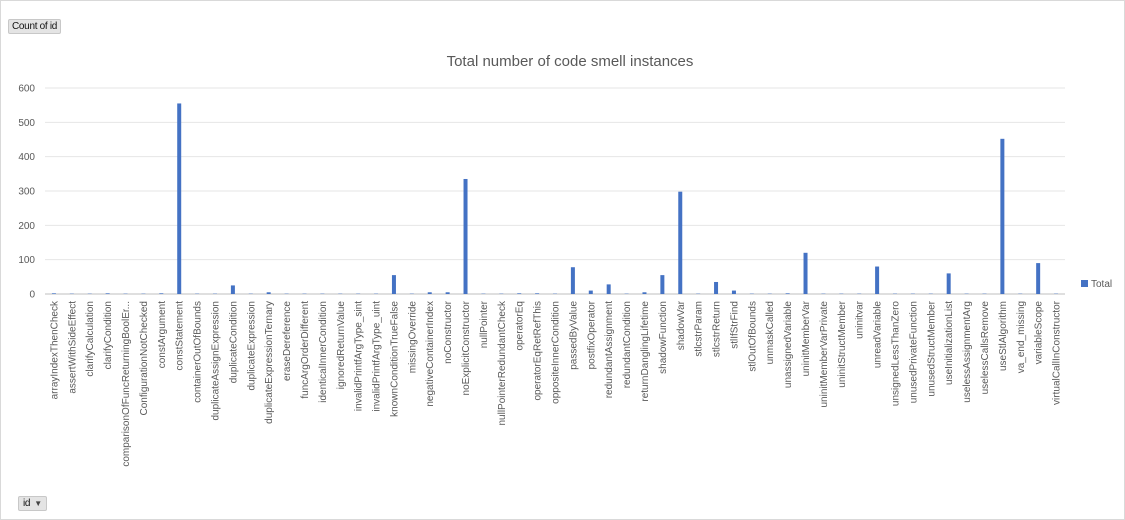 This screenshot has height=520, width=1125. I want to click on x-tick-label: invalidPrintfArgType_uint, so click(377, 356).